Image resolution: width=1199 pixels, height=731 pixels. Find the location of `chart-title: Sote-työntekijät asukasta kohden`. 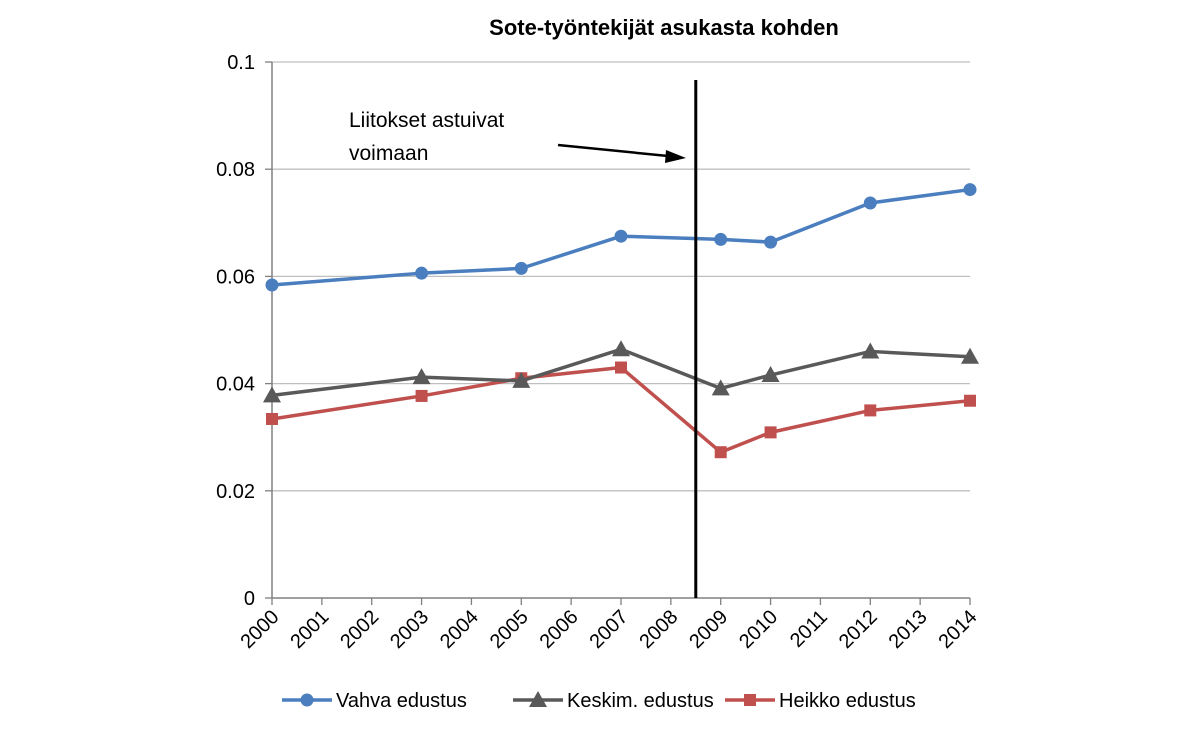

chart-title: Sote-työntekijät asukasta kohden is located at coordinates (664, 27).